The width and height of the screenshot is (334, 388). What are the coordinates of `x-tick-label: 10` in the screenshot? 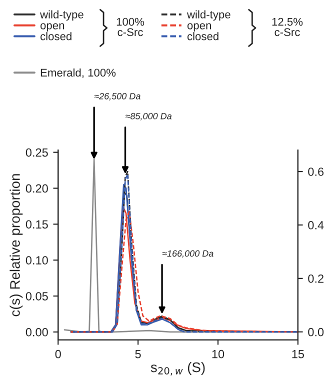 It's located at (218, 354).